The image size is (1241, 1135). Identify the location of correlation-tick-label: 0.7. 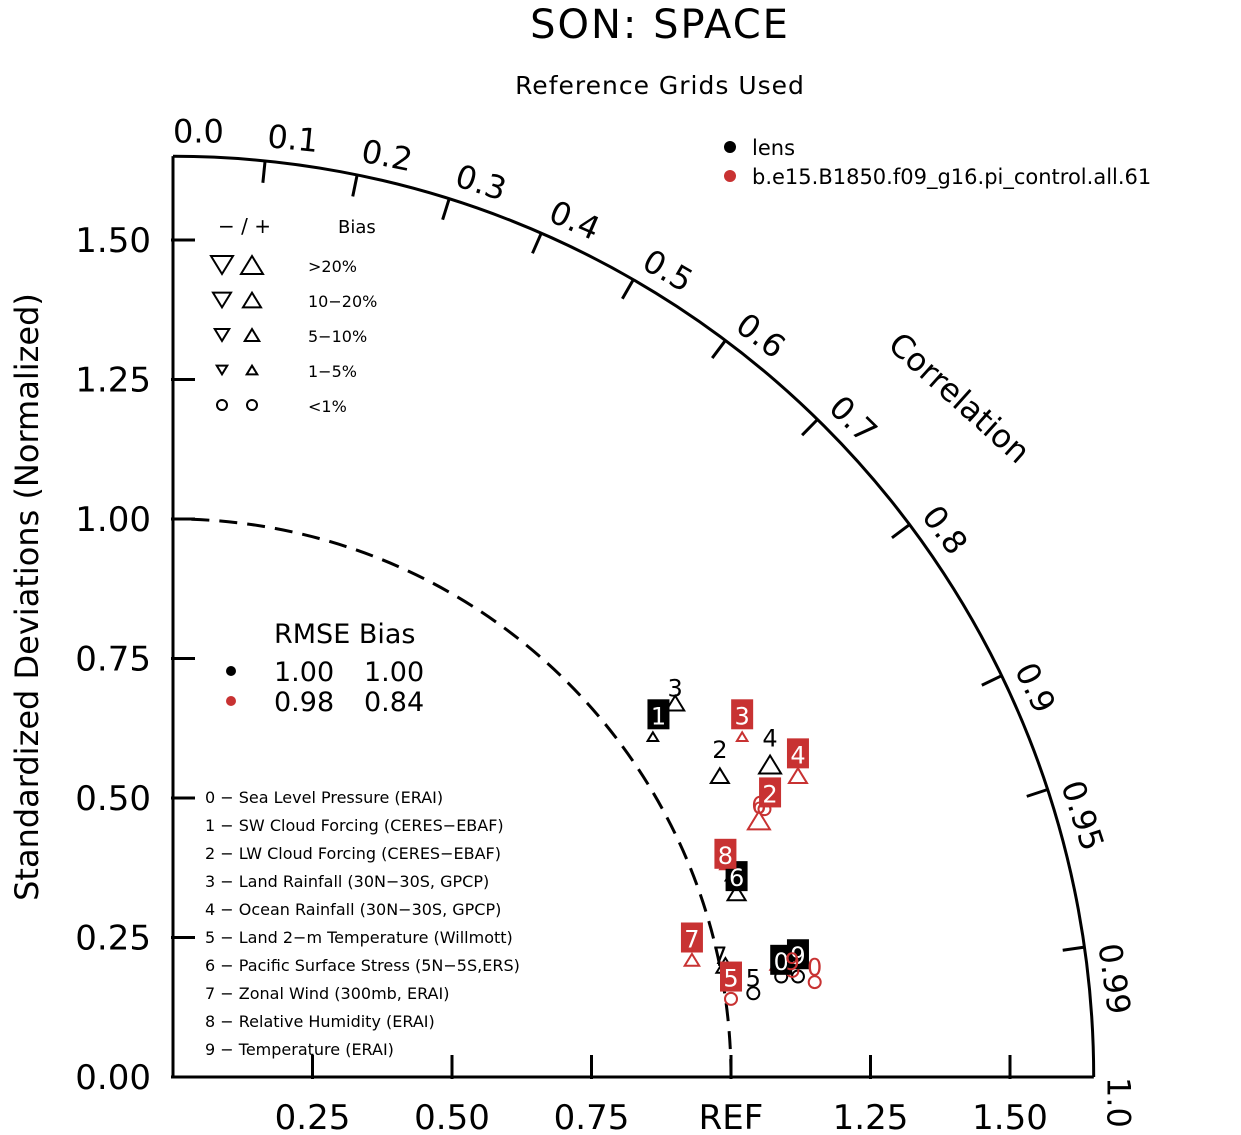
(853, 419).